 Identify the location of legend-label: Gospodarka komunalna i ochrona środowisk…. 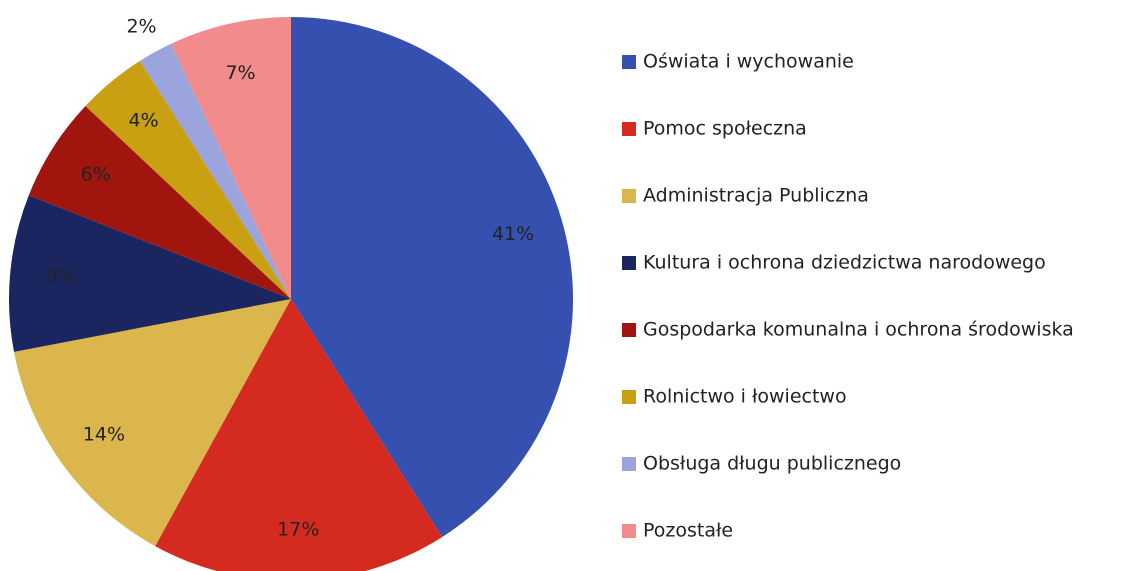
(858, 330).